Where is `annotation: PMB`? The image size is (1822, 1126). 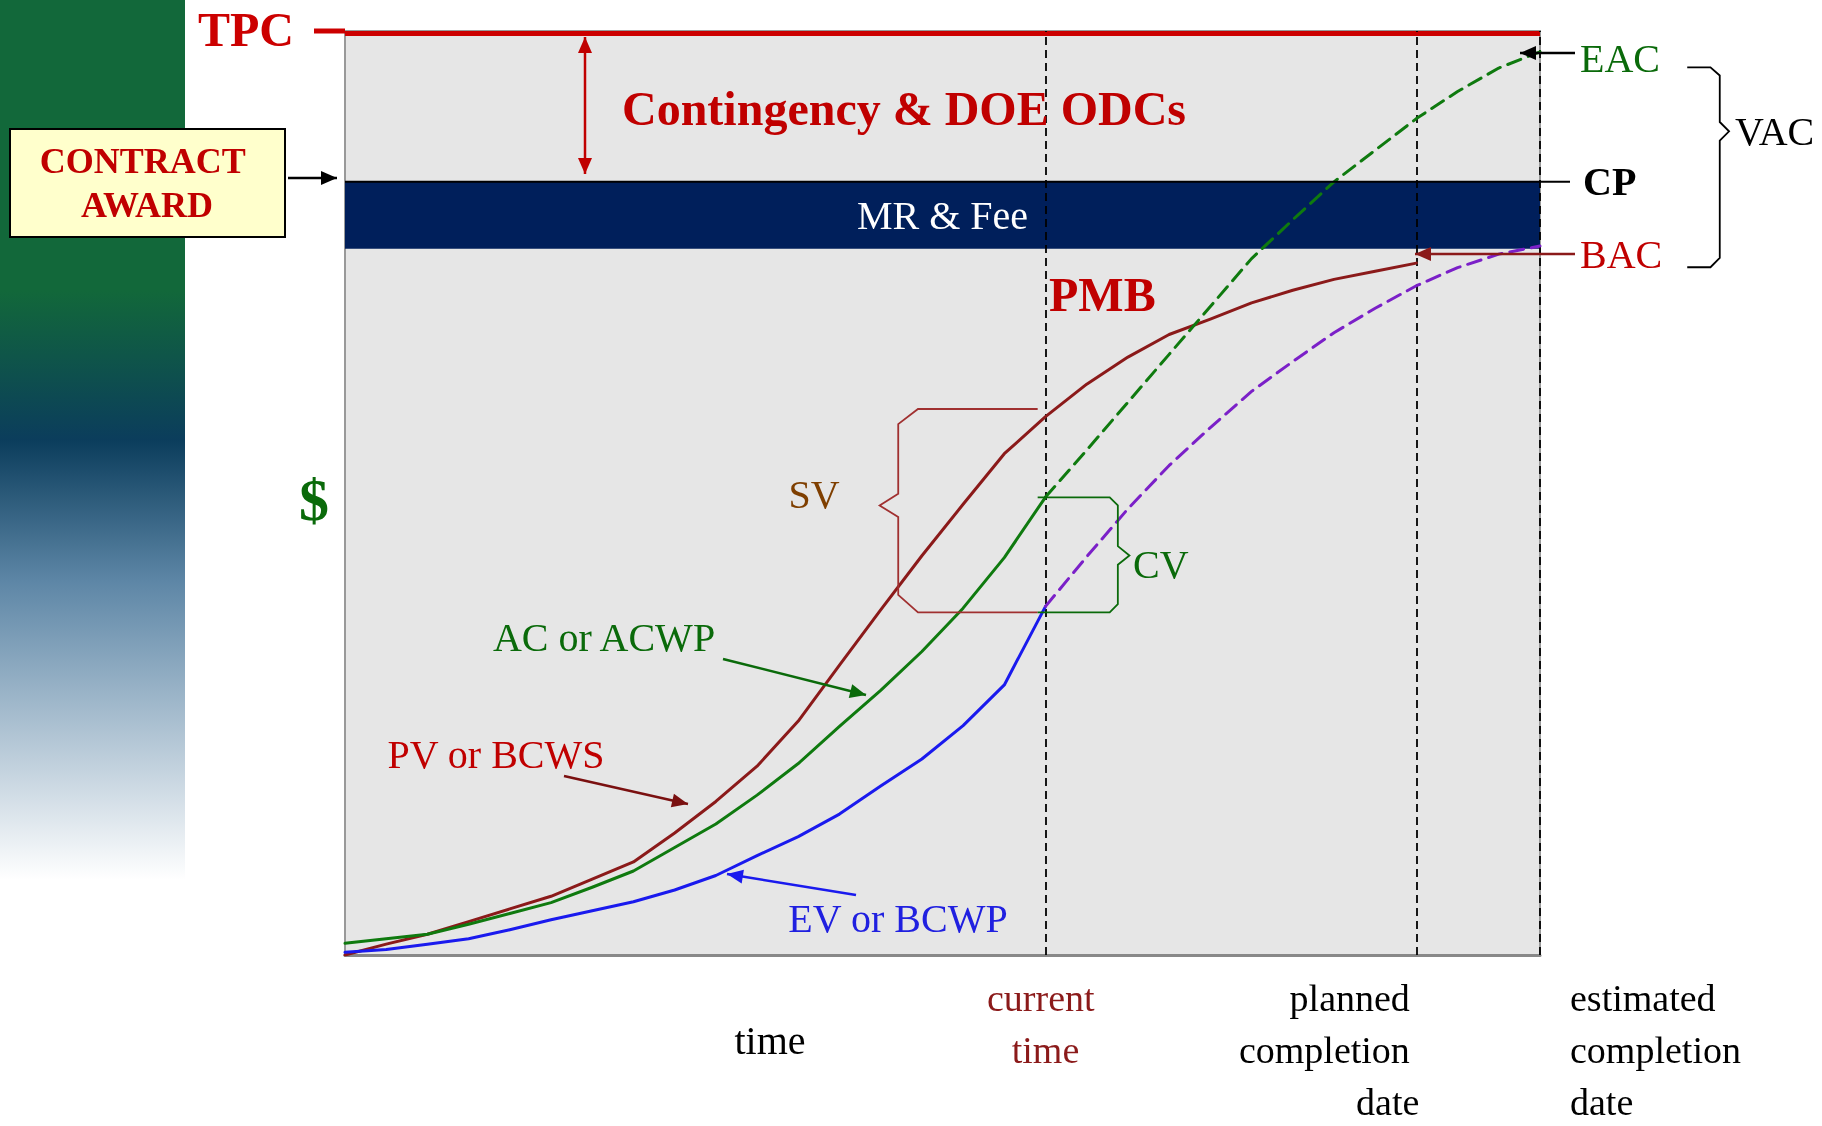 annotation: PMB is located at coordinates (1102, 294).